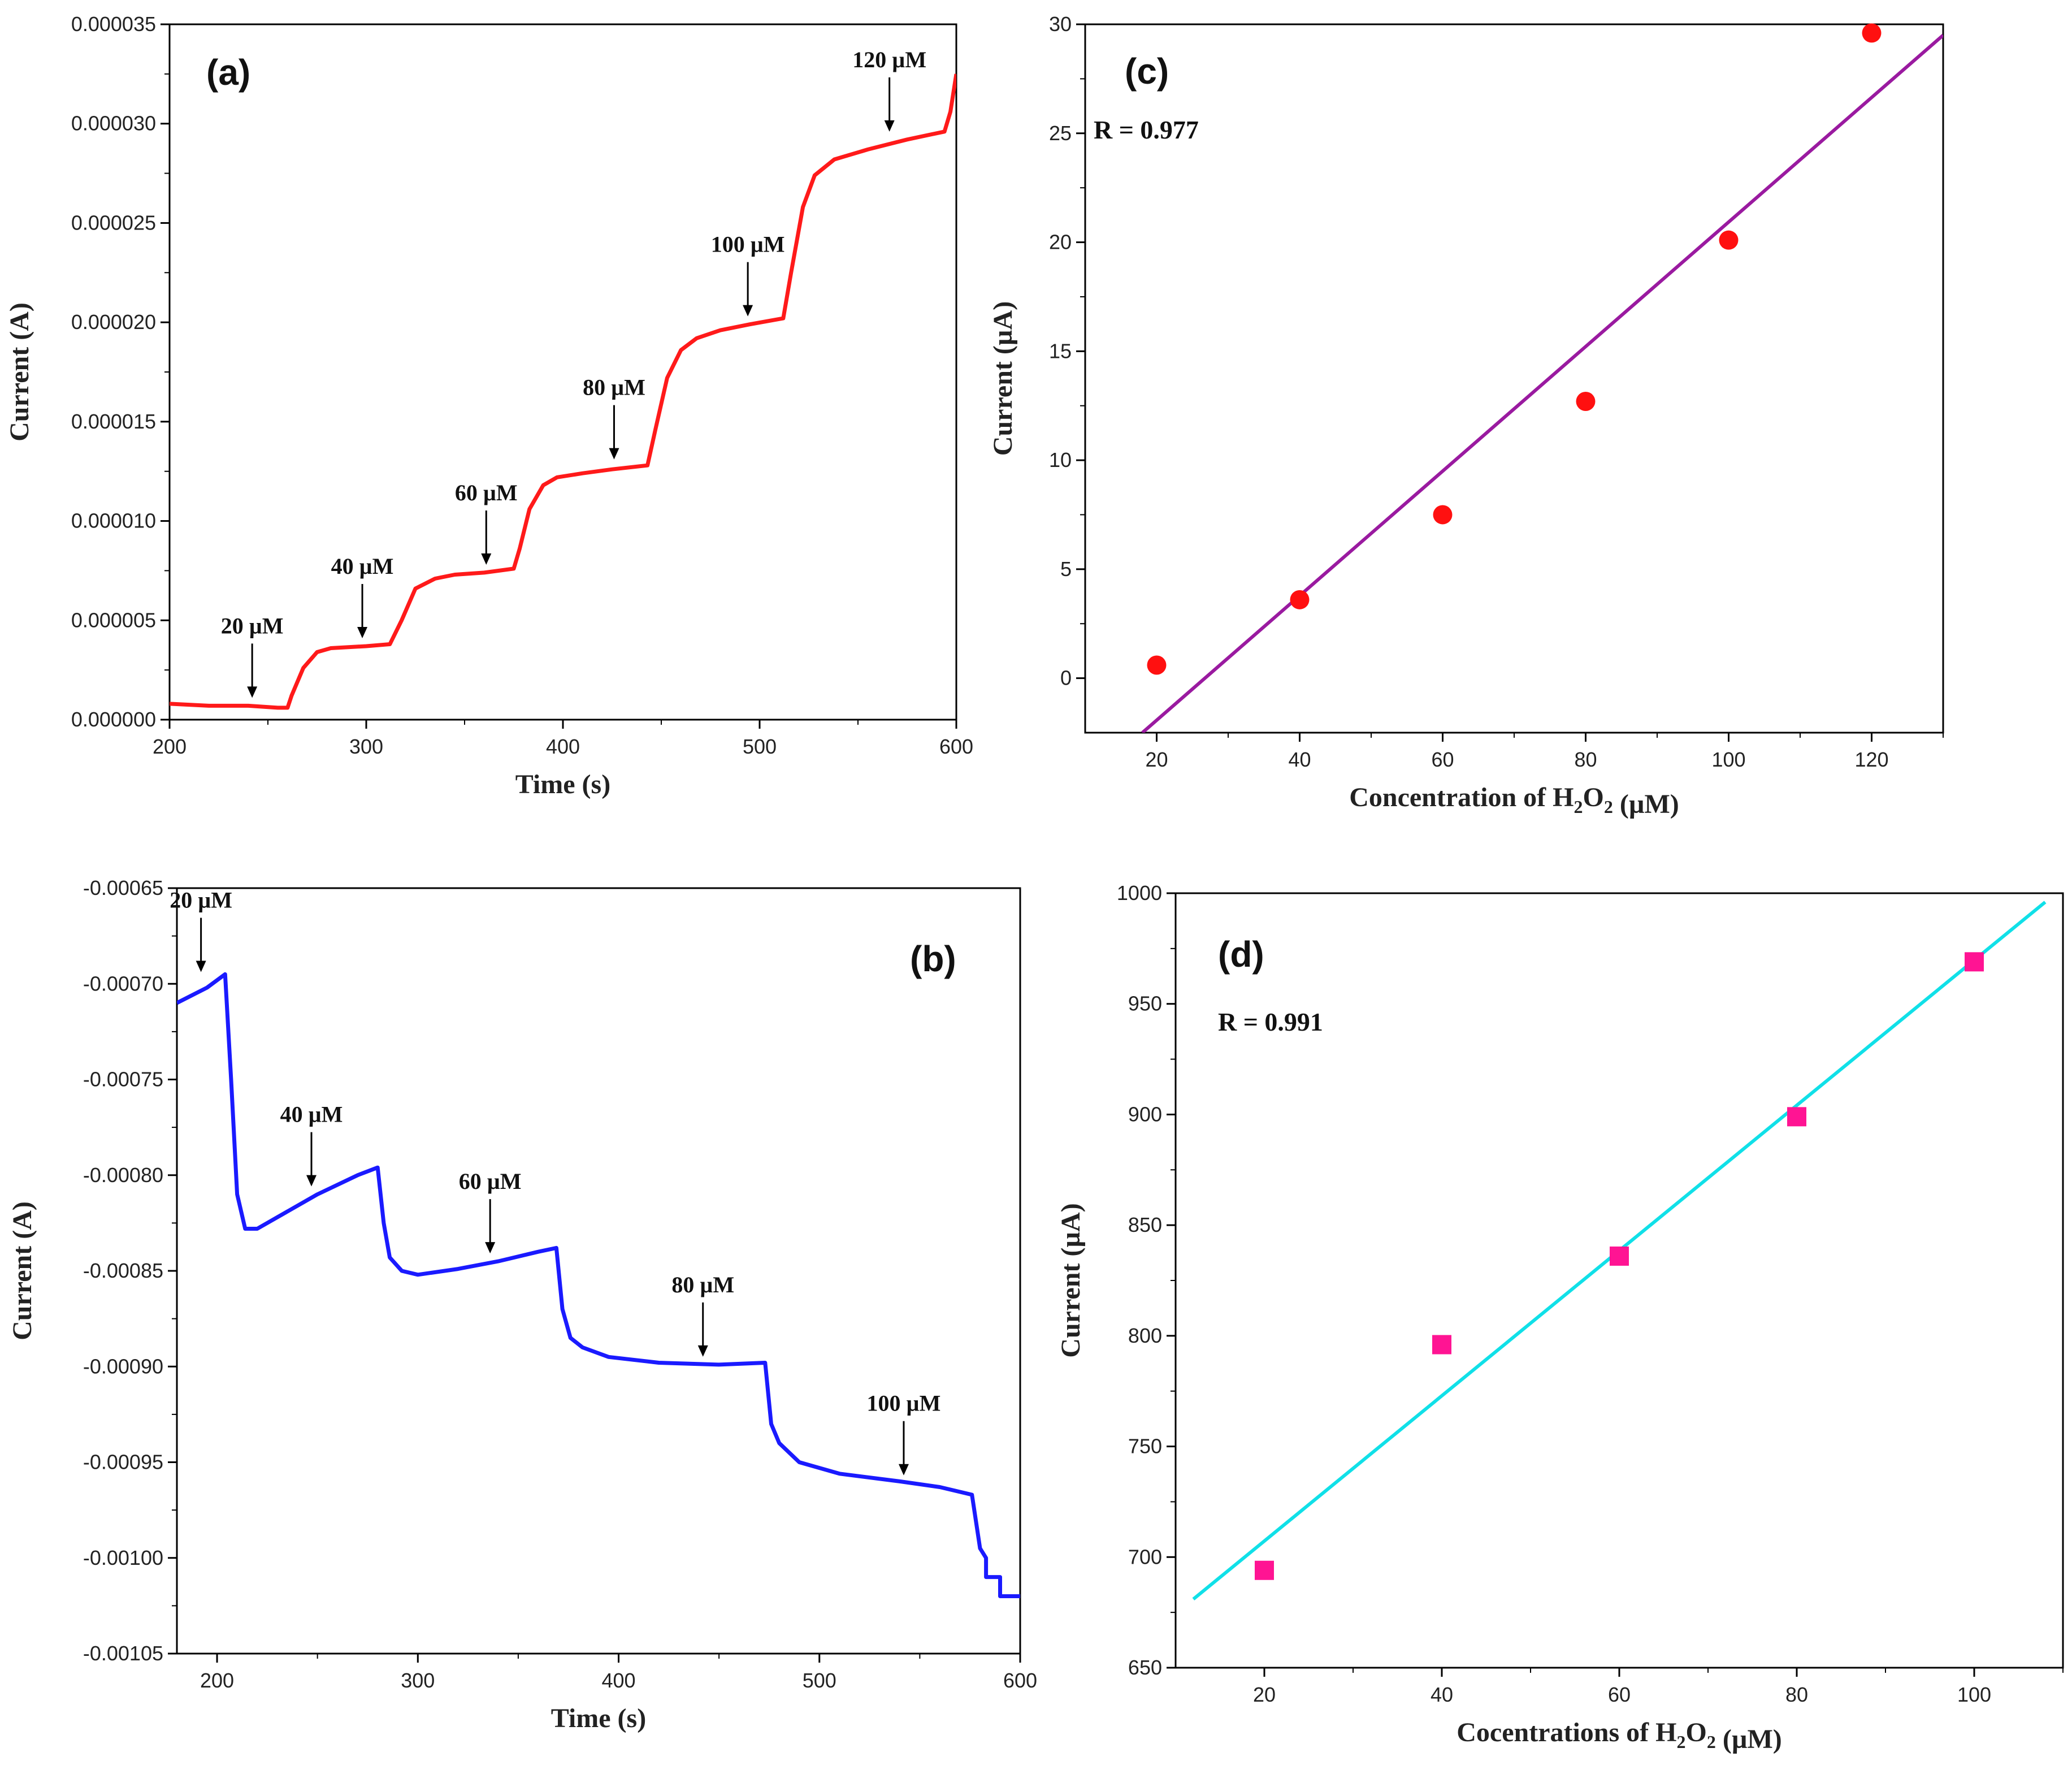 This screenshot has height=1774, width=2072. What do you see at coordinates (1060, 459) in the screenshot?
I see `y-tick-label: 10` at bounding box center [1060, 459].